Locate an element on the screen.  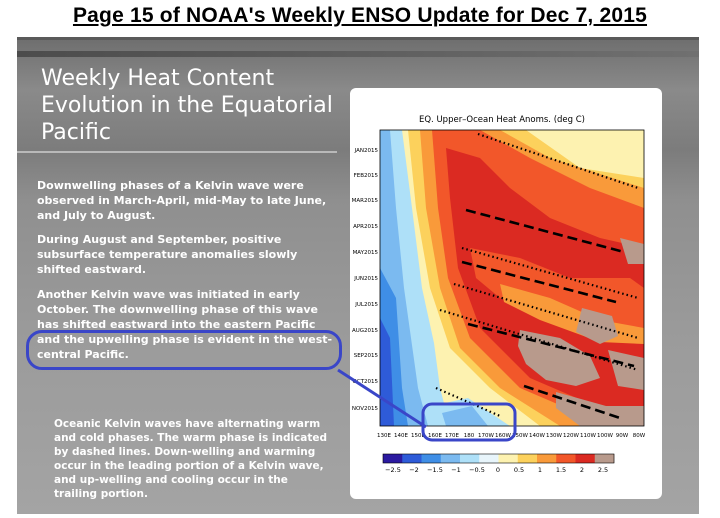
x-tick-label: 160E is located at coordinates (435, 436).